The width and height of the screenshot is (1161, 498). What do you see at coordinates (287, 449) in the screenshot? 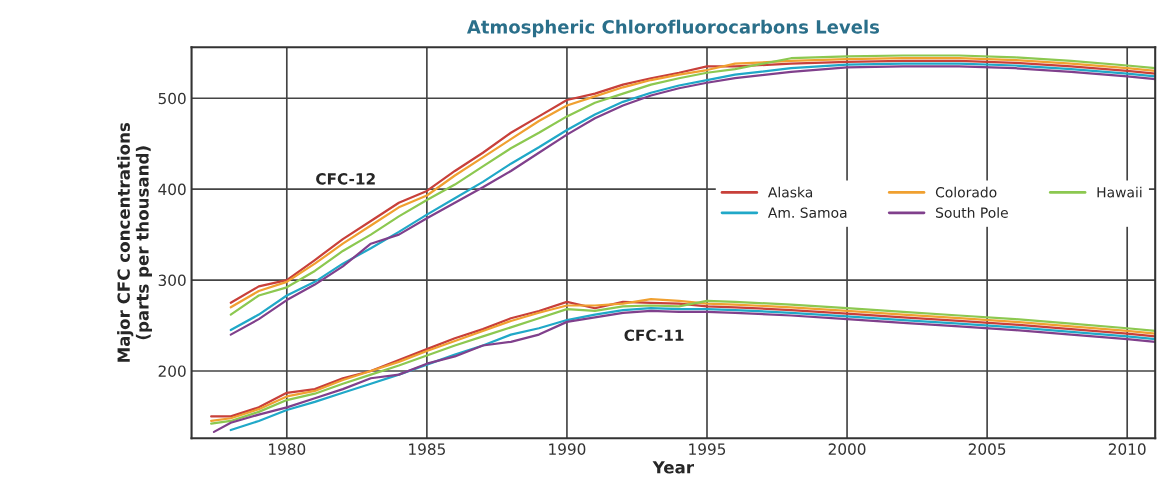
I see `x-tick-label: 1980` at bounding box center [287, 449].